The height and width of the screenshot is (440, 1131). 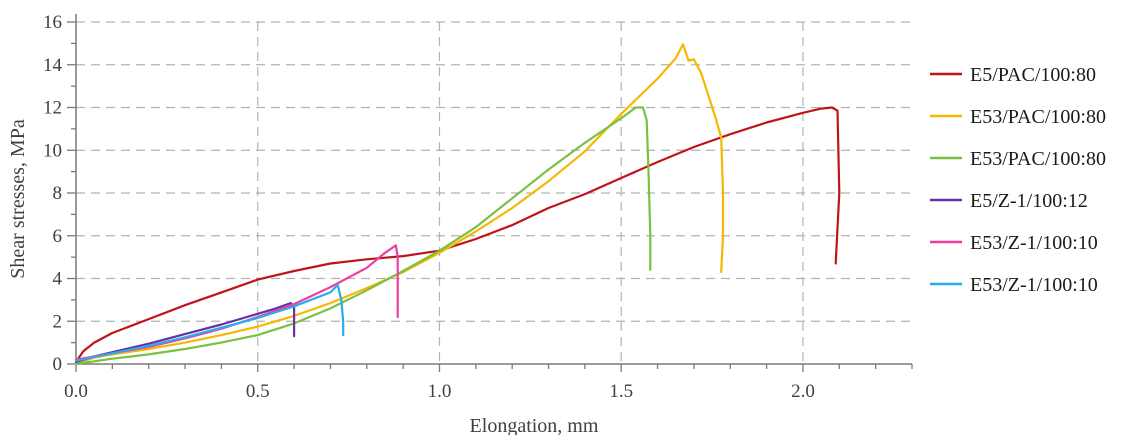 What do you see at coordinates (52, 22) in the screenshot?
I see `y-tick-label: 16` at bounding box center [52, 22].